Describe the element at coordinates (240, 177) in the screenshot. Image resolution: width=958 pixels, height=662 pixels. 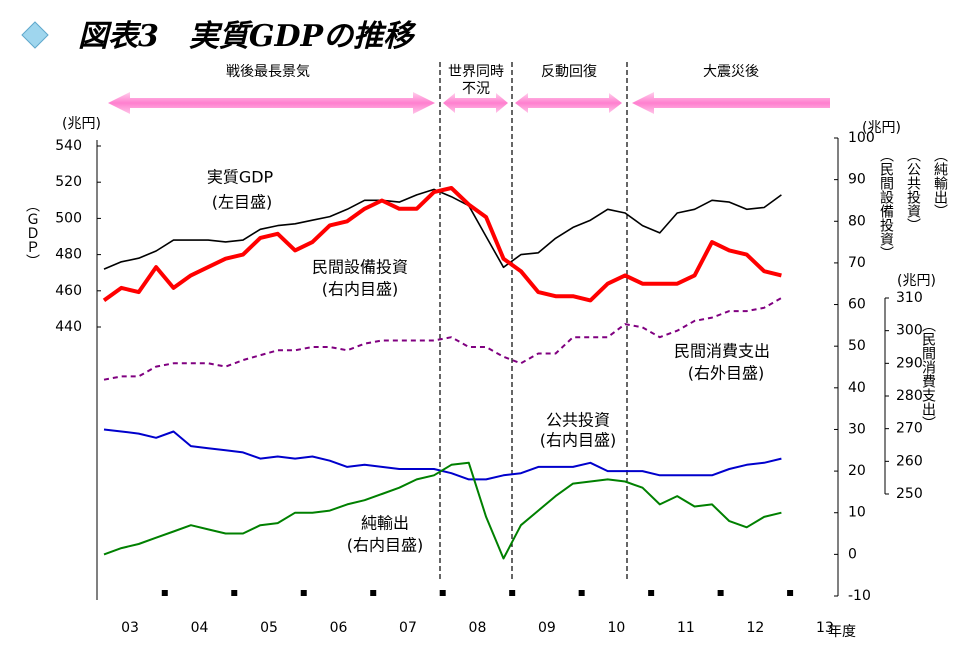
I see `series-label: 実質GDP` at that location.